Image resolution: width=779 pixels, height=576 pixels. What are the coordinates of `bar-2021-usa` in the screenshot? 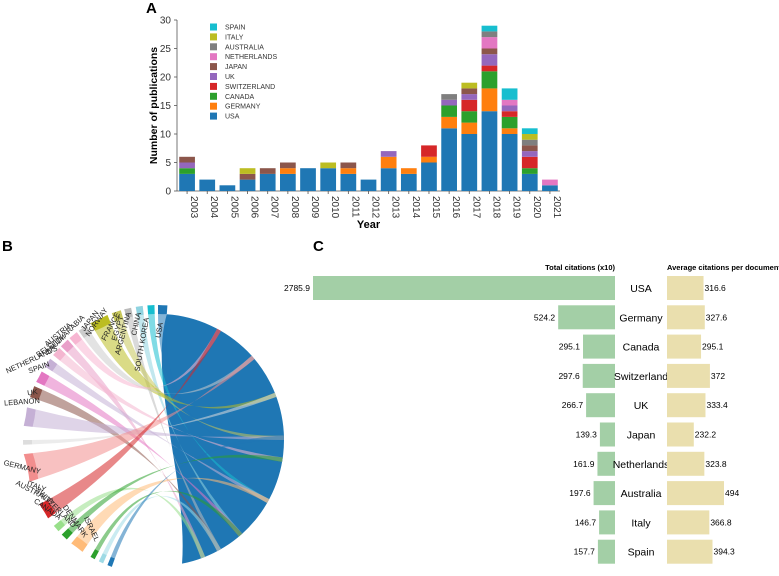 It's located at (550, 188).